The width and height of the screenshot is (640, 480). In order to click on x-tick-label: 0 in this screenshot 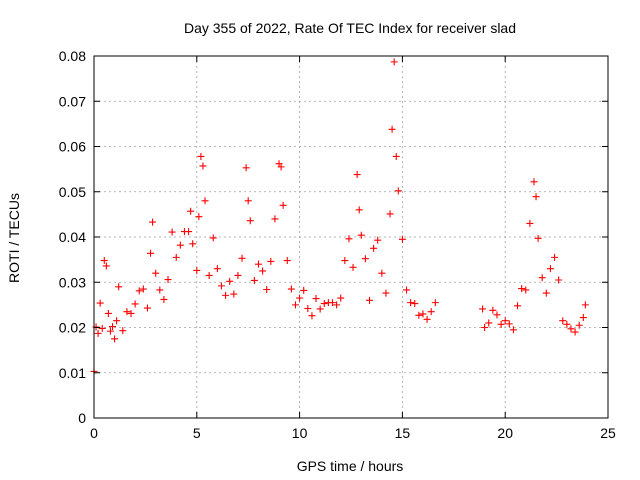, I will do `click(94, 433)`.